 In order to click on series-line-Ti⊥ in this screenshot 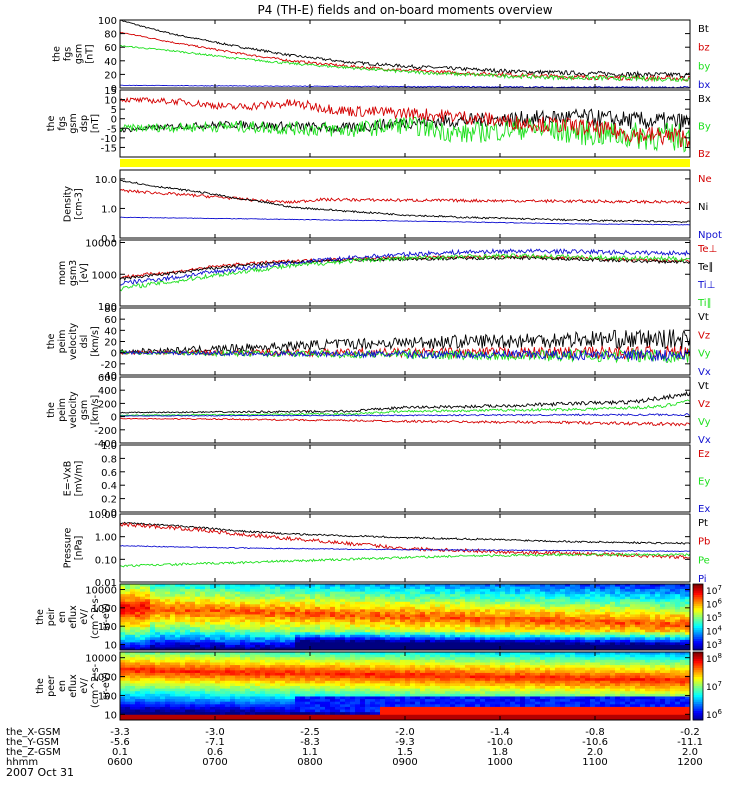, I will do `click(405, 267)`.